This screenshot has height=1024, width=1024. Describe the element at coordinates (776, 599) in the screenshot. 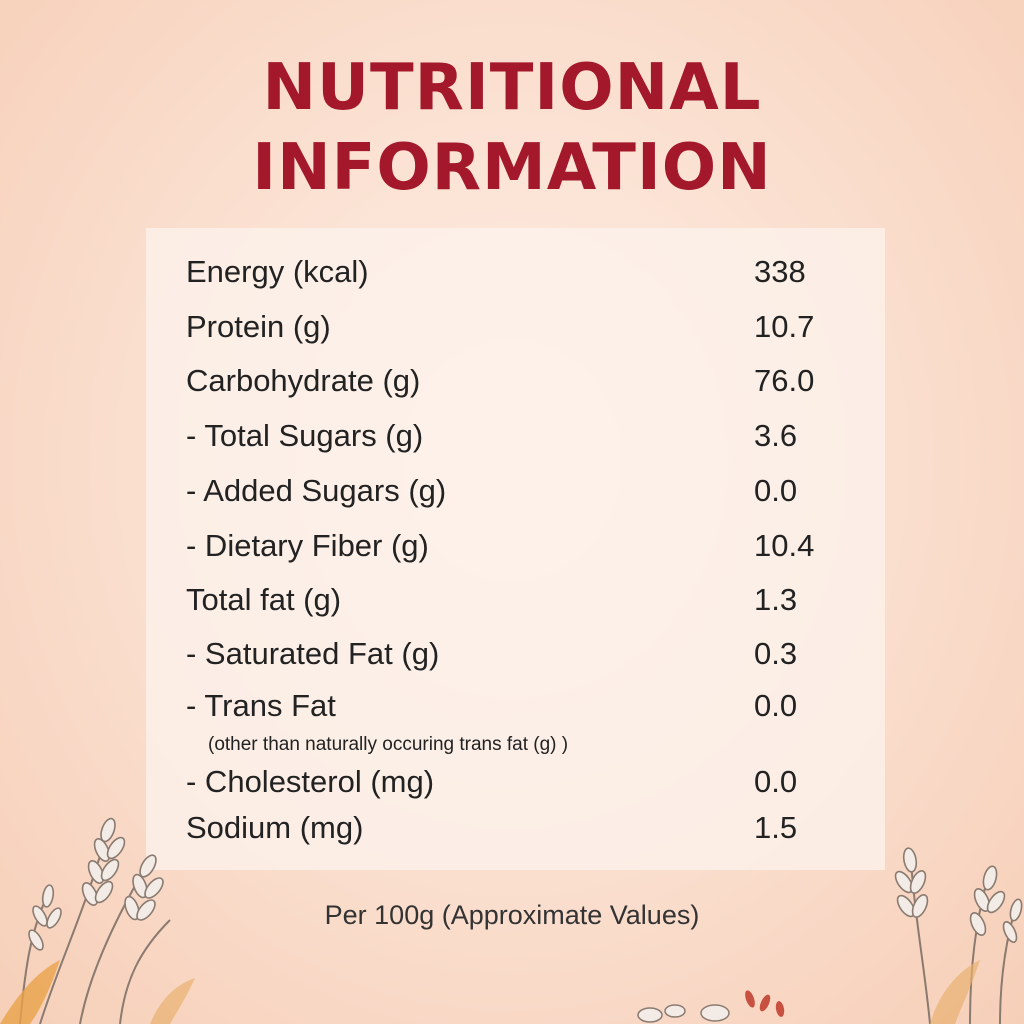

I see `nutrient-value: 1.3` at that location.